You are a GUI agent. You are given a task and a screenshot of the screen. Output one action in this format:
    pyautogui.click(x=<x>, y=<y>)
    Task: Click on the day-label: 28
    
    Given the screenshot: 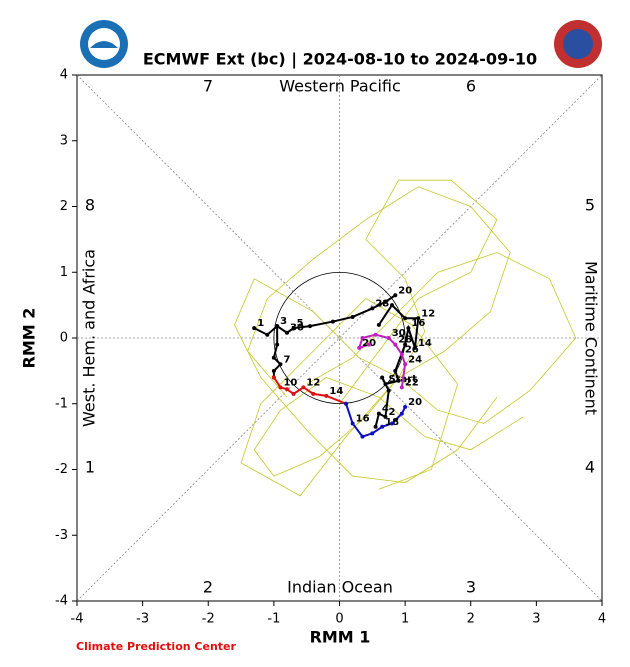 What is the action you would take?
    pyautogui.click(x=382, y=303)
    